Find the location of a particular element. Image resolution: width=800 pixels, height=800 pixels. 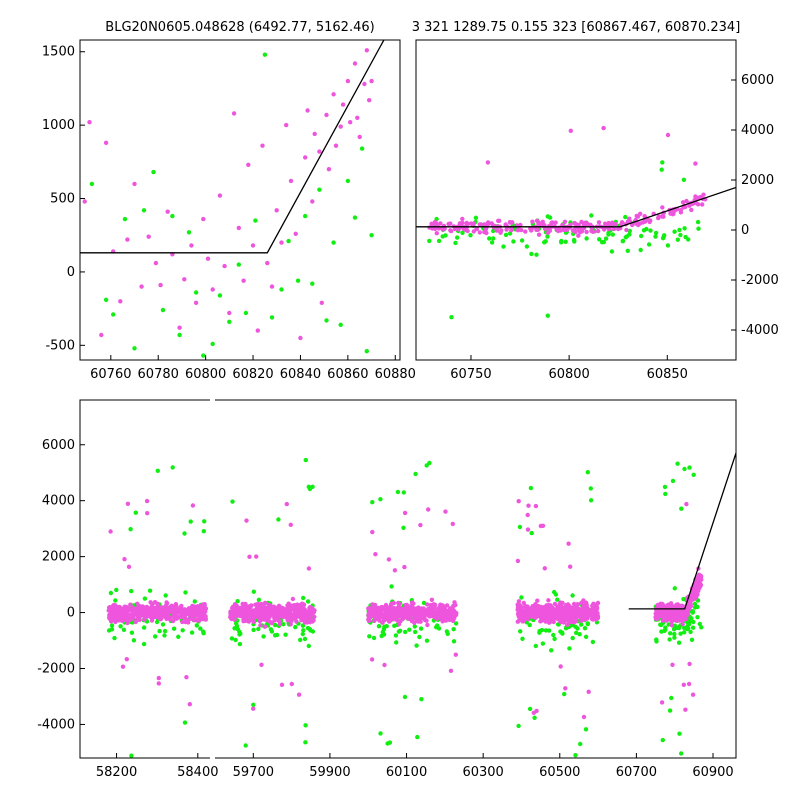

axis-break-top is located at coordinates (212, 400).